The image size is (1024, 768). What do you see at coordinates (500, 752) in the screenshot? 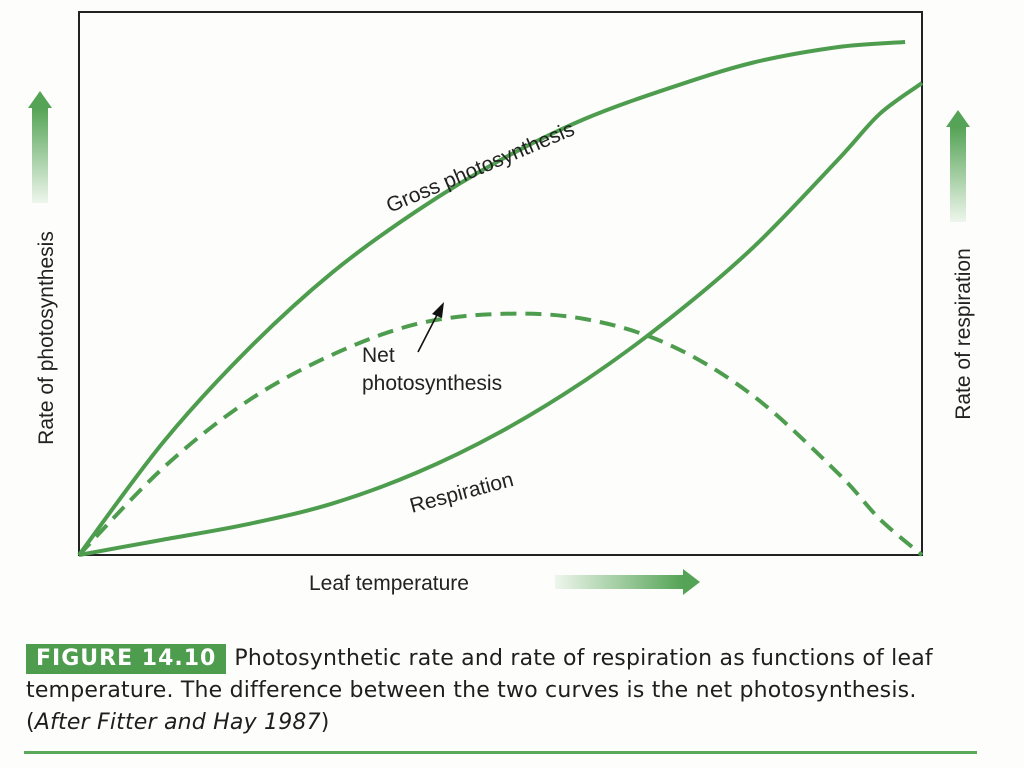
I see `bottom-rule` at bounding box center [500, 752].